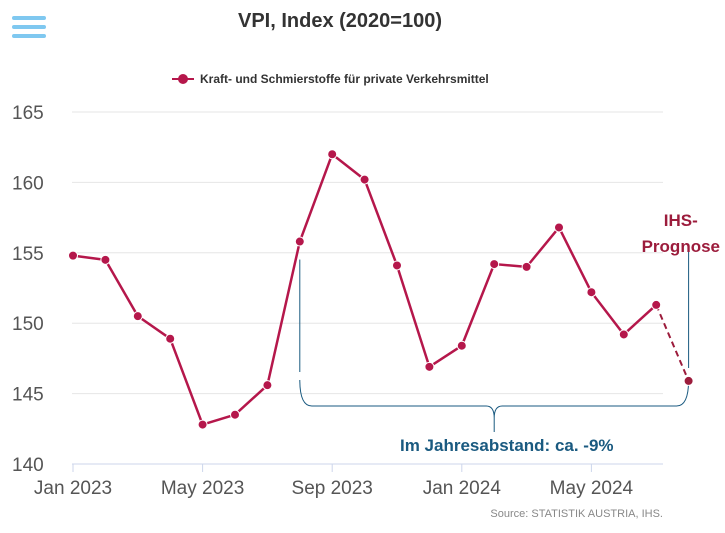 The height and width of the screenshot is (533, 725). Describe the element at coordinates (332, 488) in the screenshot. I see `x-tick-label: Sep 2023` at that location.